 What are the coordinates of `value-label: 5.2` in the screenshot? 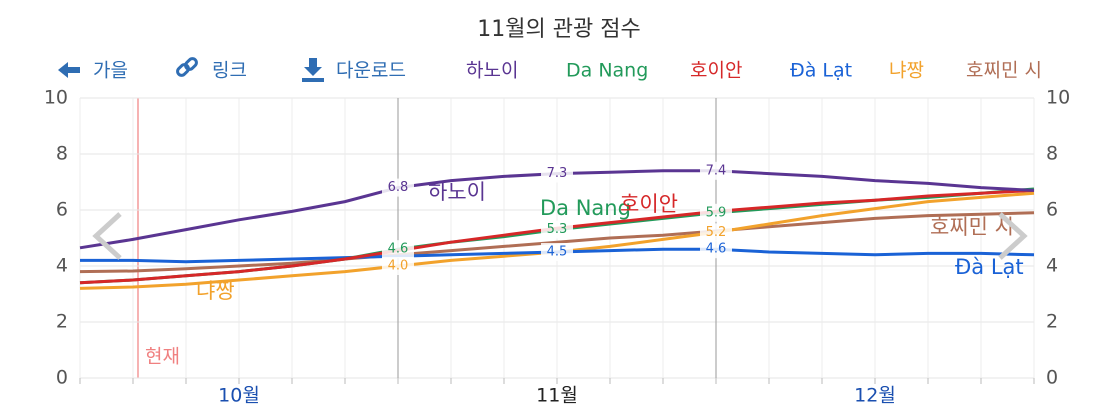 It's located at (716, 232).